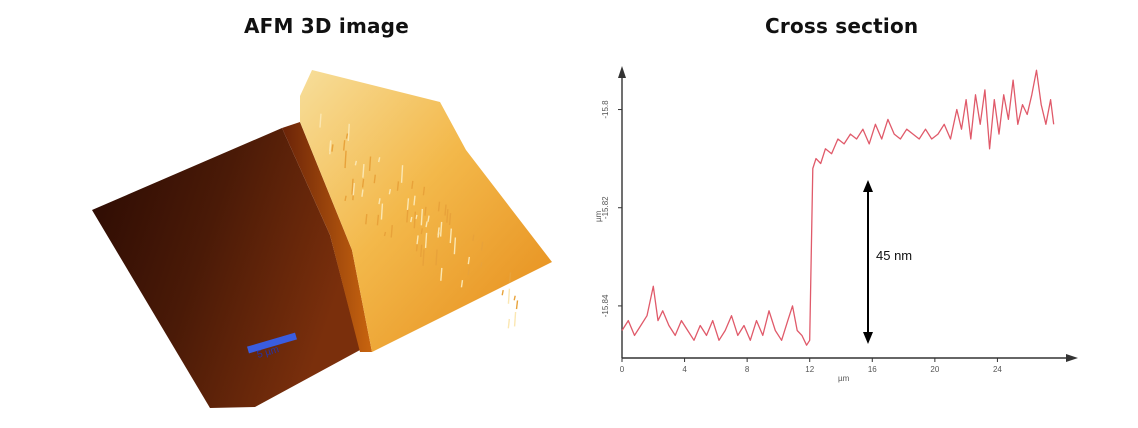  What do you see at coordinates (747, 369) in the screenshot?
I see `x-tick-label: 8` at bounding box center [747, 369].